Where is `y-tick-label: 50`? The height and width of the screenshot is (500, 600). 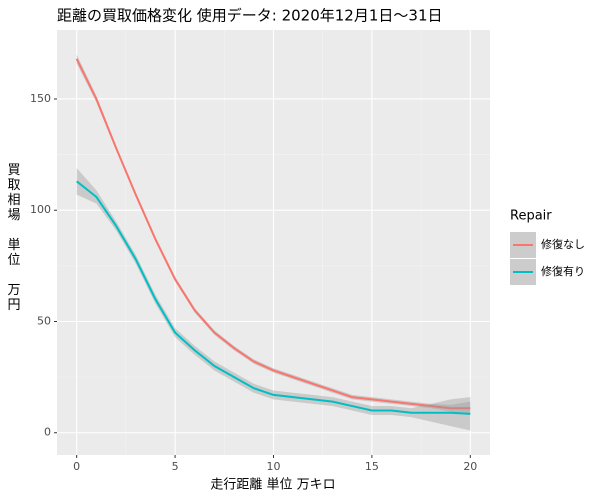 y-tick-label: 50 is located at coordinates (44, 320).